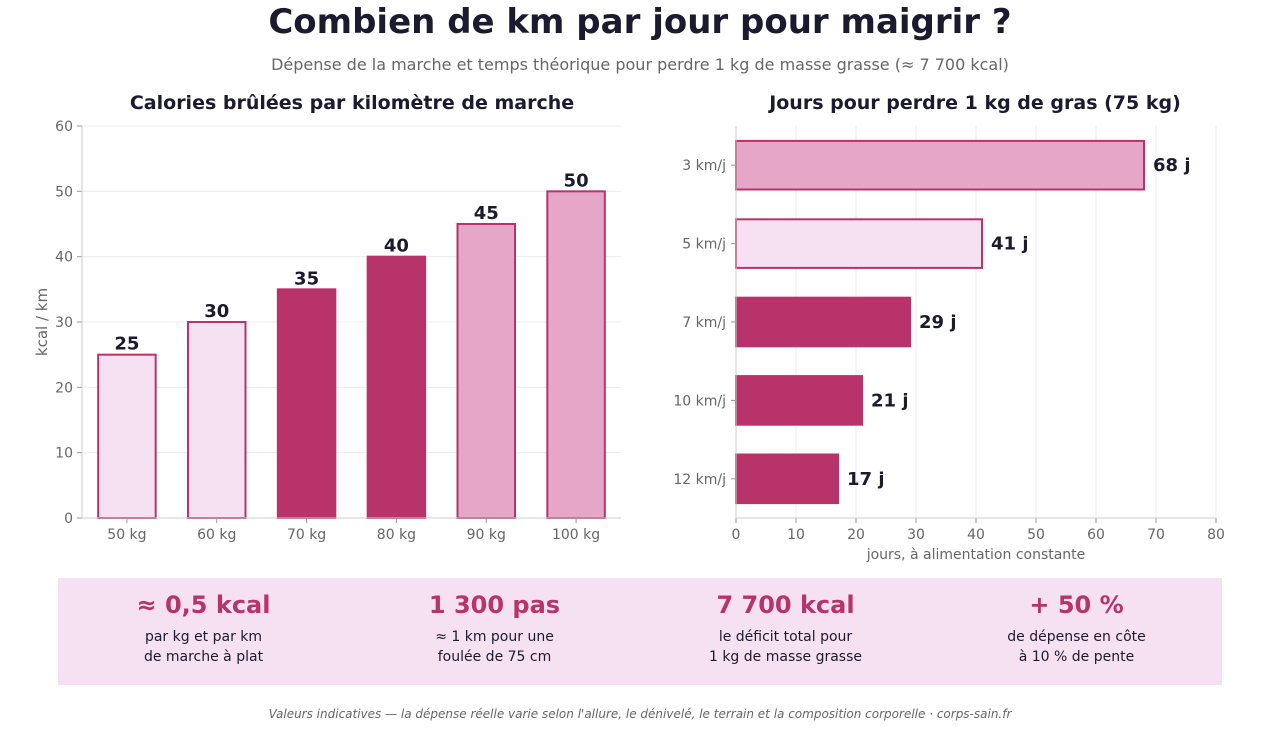 The height and width of the screenshot is (740, 1280). What do you see at coordinates (494, 647) in the screenshot?
I see `stat-description: ≈ 1 km pour une foulée de 75 cm` at bounding box center [494, 647].